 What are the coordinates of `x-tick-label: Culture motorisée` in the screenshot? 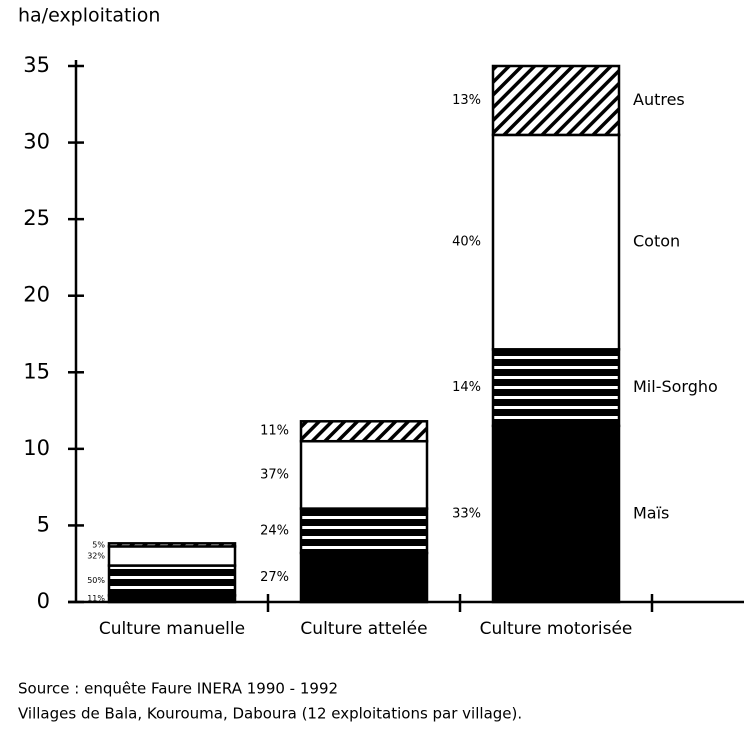 It's located at (556, 629).